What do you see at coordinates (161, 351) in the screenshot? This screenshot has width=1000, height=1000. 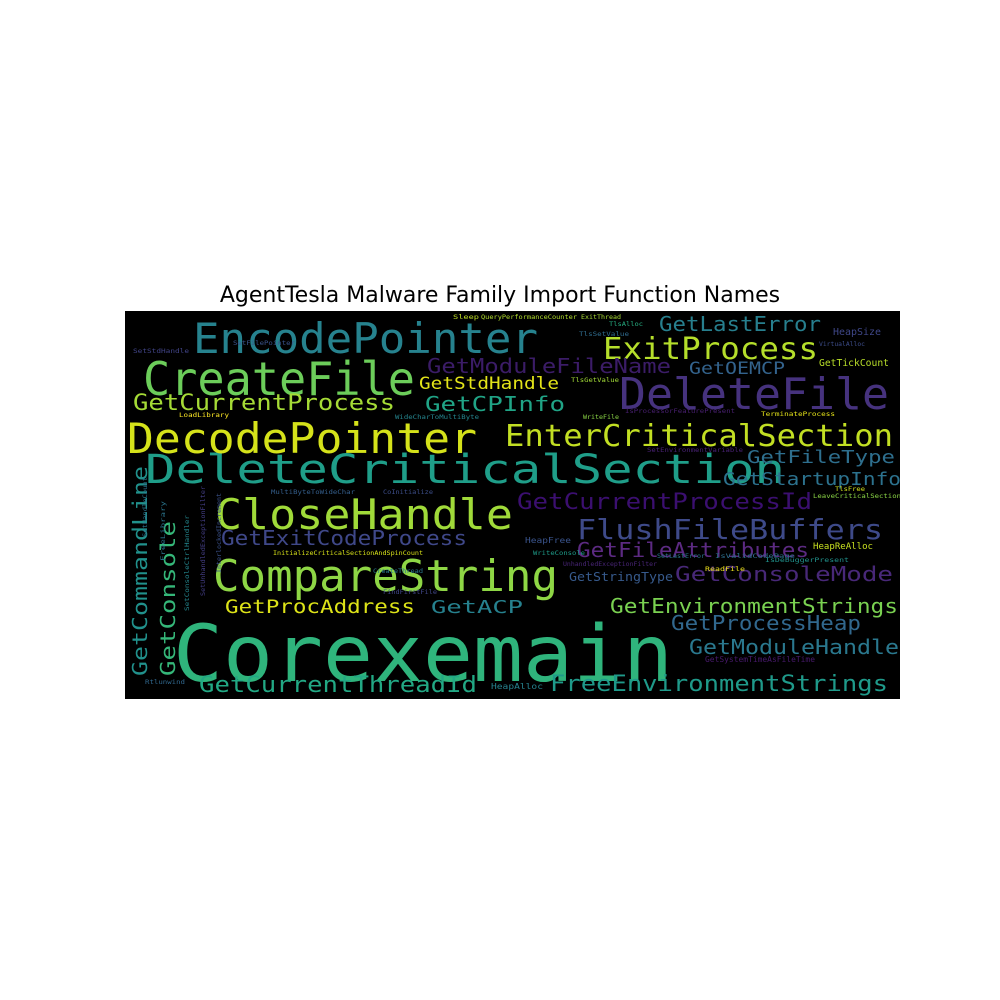 I see `word-setstdhandle: SetStdHandle` at bounding box center [161, 351].